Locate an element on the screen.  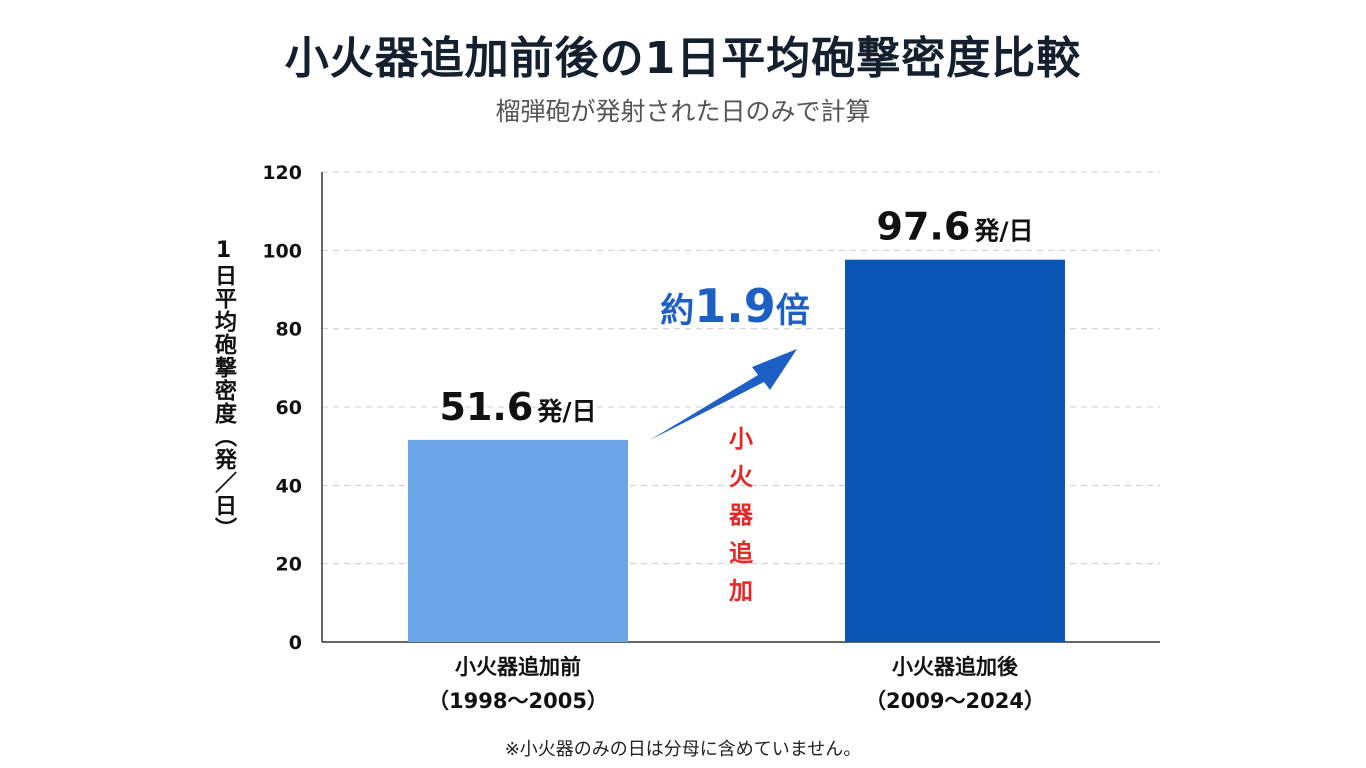
y-tick-label-60: 60 is located at coordinates (289, 408).